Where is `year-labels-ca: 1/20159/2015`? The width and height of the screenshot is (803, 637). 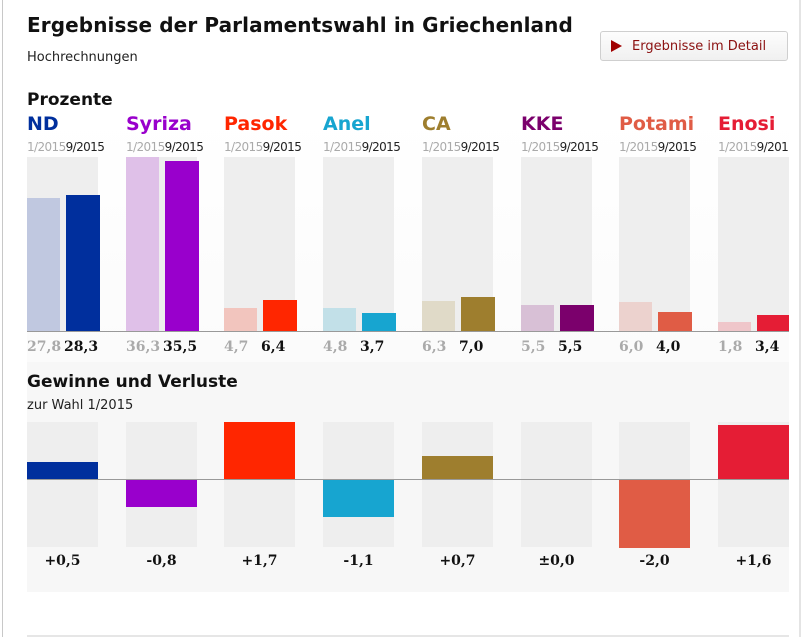 year-labels-ca: 1/20159/2015 is located at coordinates (461, 147).